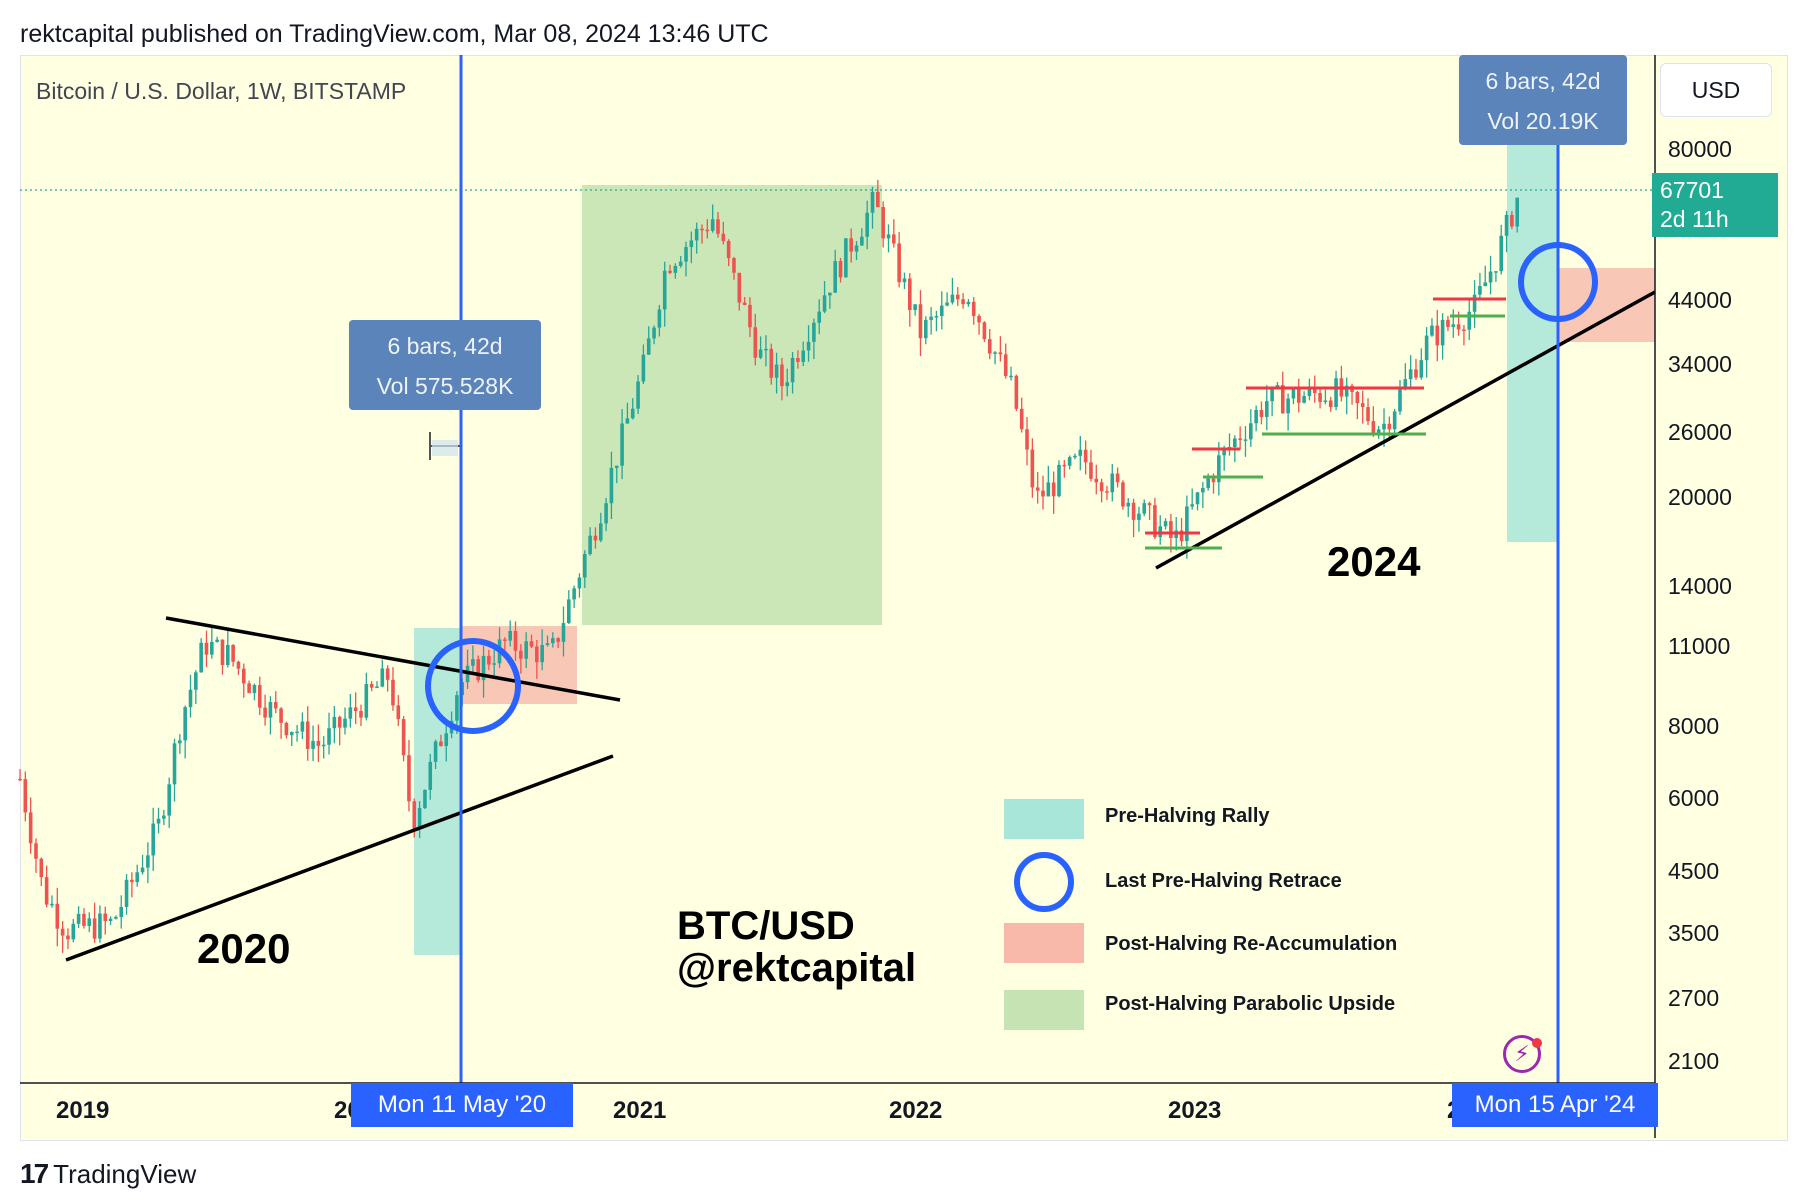 Image resolution: width=1794 pixels, height=1202 pixels. What do you see at coordinates (1700, 300) in the screenshot?
I see `y-tick-44000: 44000` at bounding box center [1700, 300].